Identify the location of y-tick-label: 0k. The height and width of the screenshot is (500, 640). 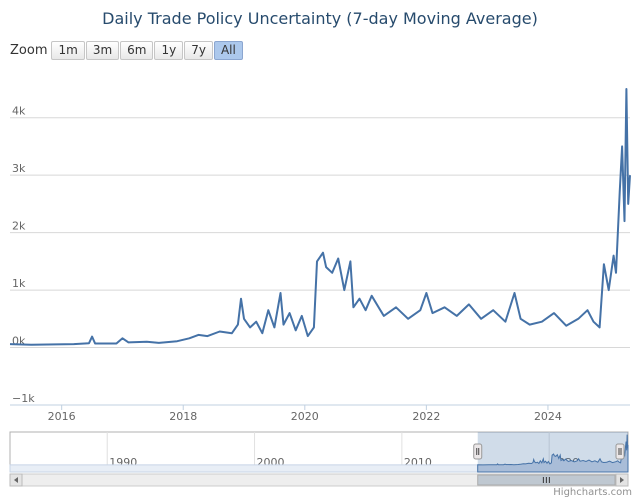
(19, 341).